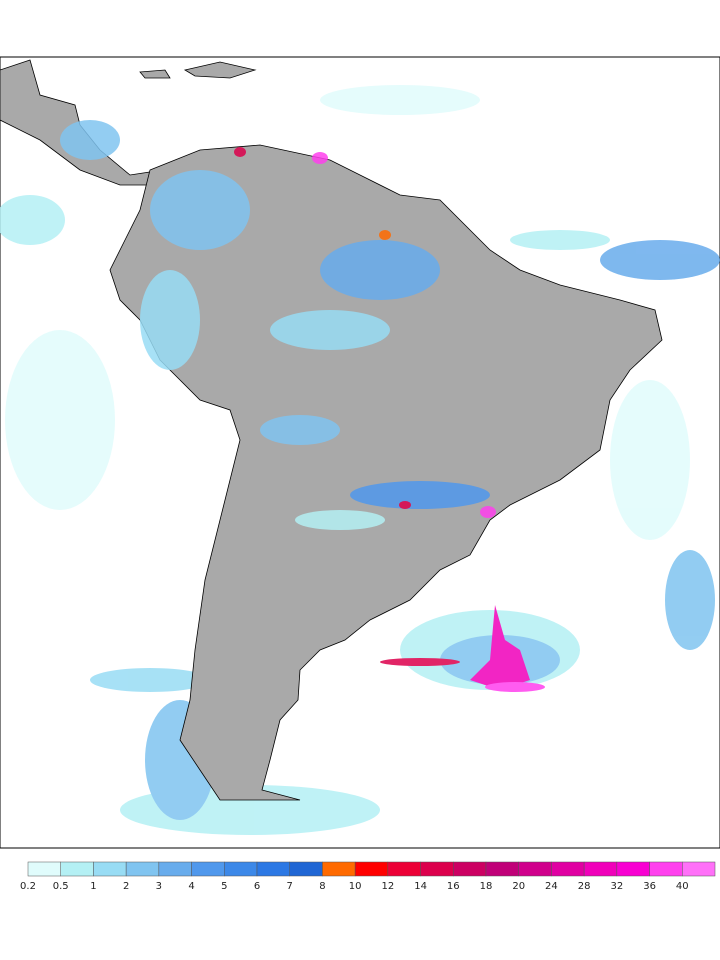 This screenshot has height=960, width=720. Describe the element at coordinates (159, 886) in the screenshot. I see `colorbar-label: 3` at that location.